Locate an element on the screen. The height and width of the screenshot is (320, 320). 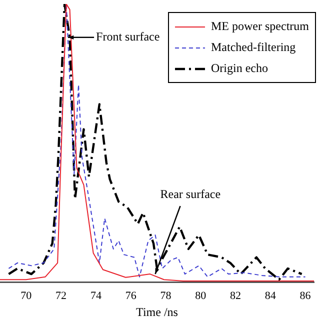
x-tick-label: 82 is located at coordinates (235, 296).